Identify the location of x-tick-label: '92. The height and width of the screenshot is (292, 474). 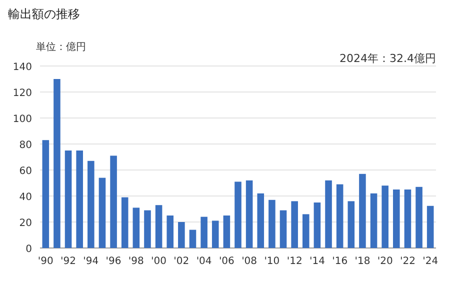
(68, 261).